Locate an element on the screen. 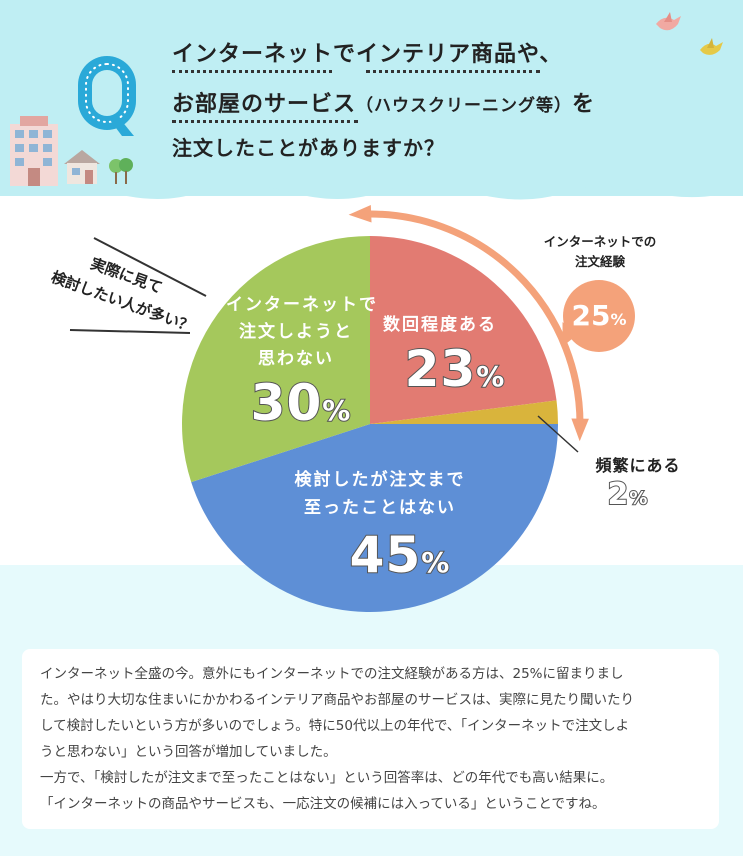 This screenshot has width=743, height=856. slice-value-red: 23% is located at coordinates (455, 369).